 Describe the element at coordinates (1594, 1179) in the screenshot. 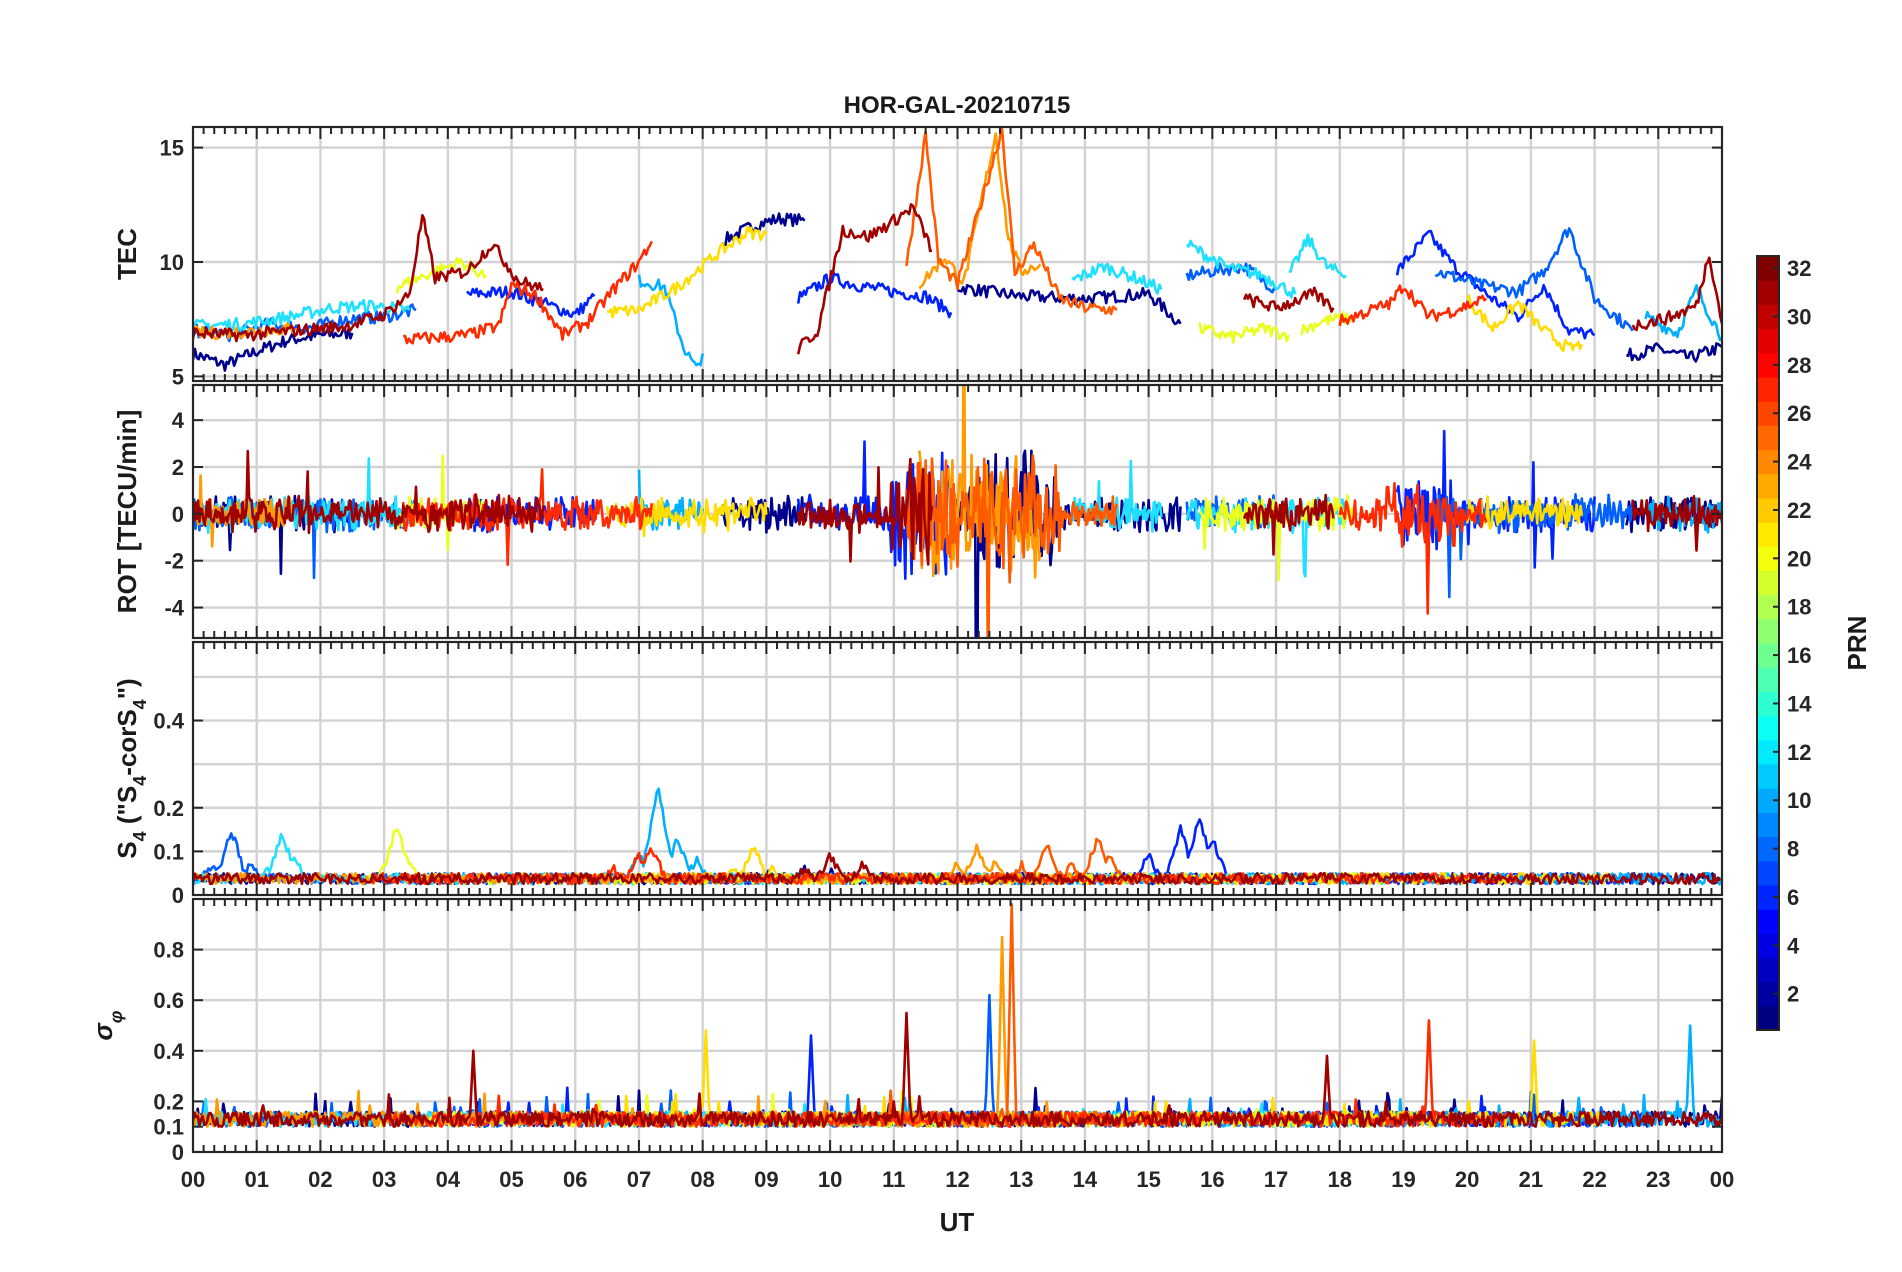

I see `x-tick-label: 22` at that location.